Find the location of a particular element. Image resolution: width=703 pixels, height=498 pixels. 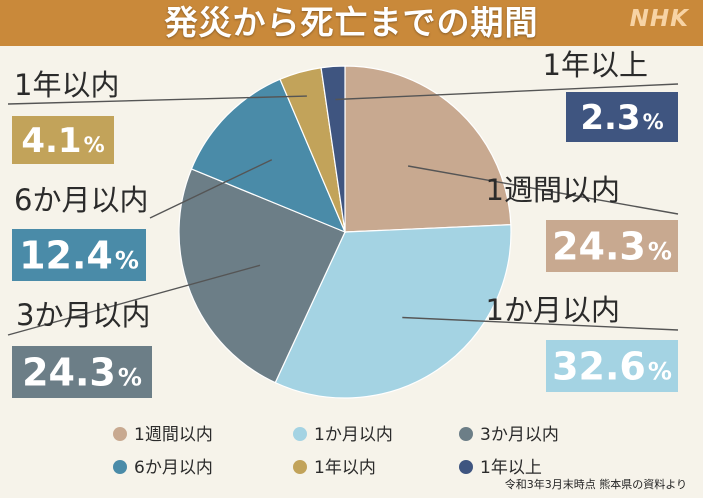

category-label: 1年以上 is located at coordinates (595, 65).